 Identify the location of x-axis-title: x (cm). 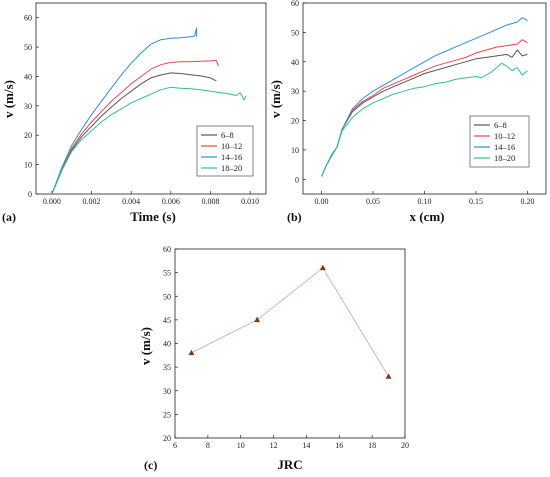
(426, 216).